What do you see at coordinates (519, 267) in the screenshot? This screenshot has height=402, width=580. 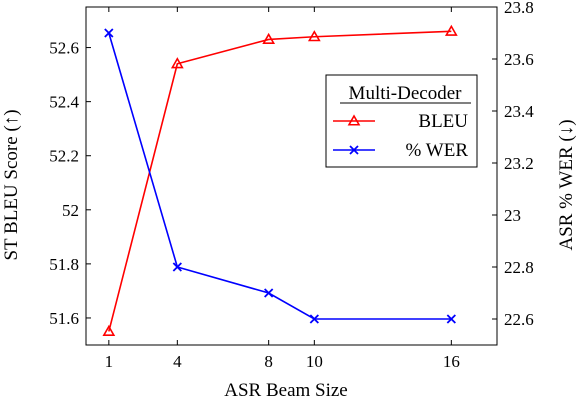 I see `right-tick-label: 22.8` at bounding box center [519, 267].